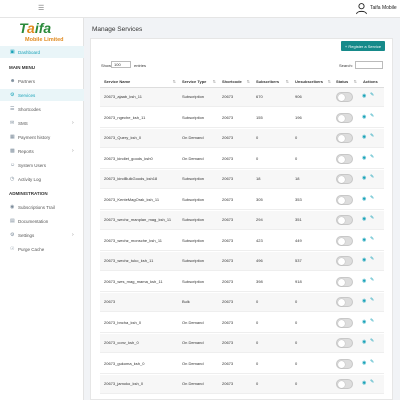 This screenshot has height=400, width=400. Describe the element at coordinates (242, 364) in the screenshot. I see `table-row: 20673_gukoma_ksh_0 On Demand 20673 0 0 ◉ ✎` at that location.